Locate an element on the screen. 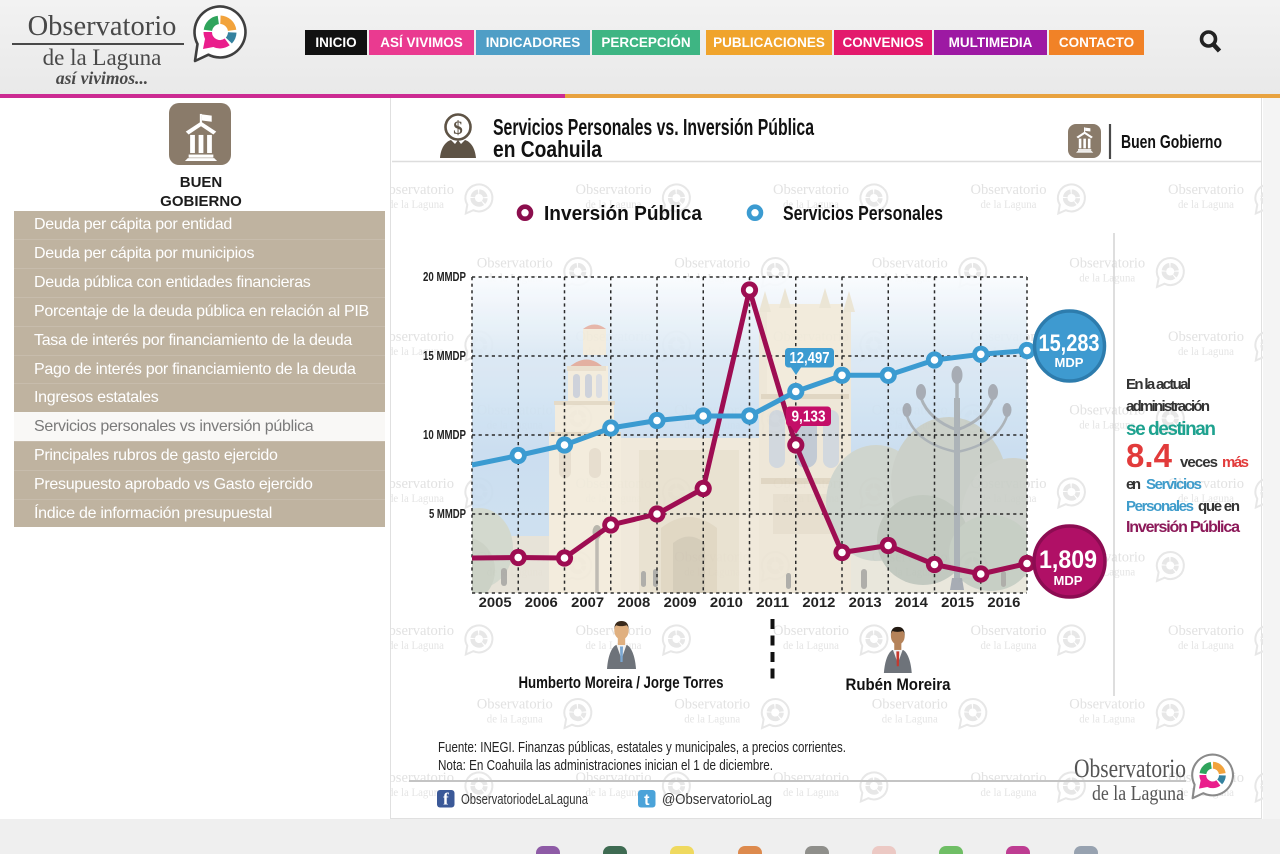 This screenshot has width=1280, height=854. svg-text: en Coahuila is located at coordinates (548, 149).